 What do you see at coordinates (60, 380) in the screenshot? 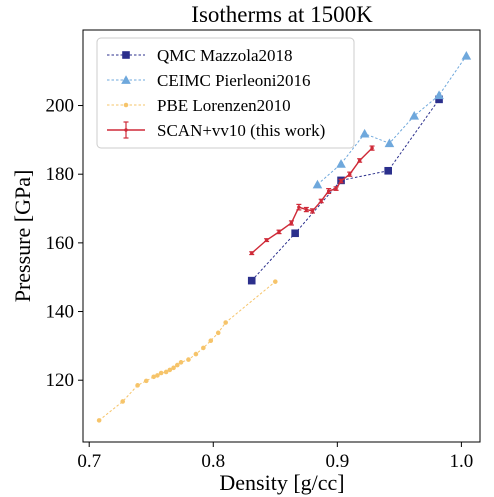
I see `y-tick-label: 120` at bounding box center [60, 380].